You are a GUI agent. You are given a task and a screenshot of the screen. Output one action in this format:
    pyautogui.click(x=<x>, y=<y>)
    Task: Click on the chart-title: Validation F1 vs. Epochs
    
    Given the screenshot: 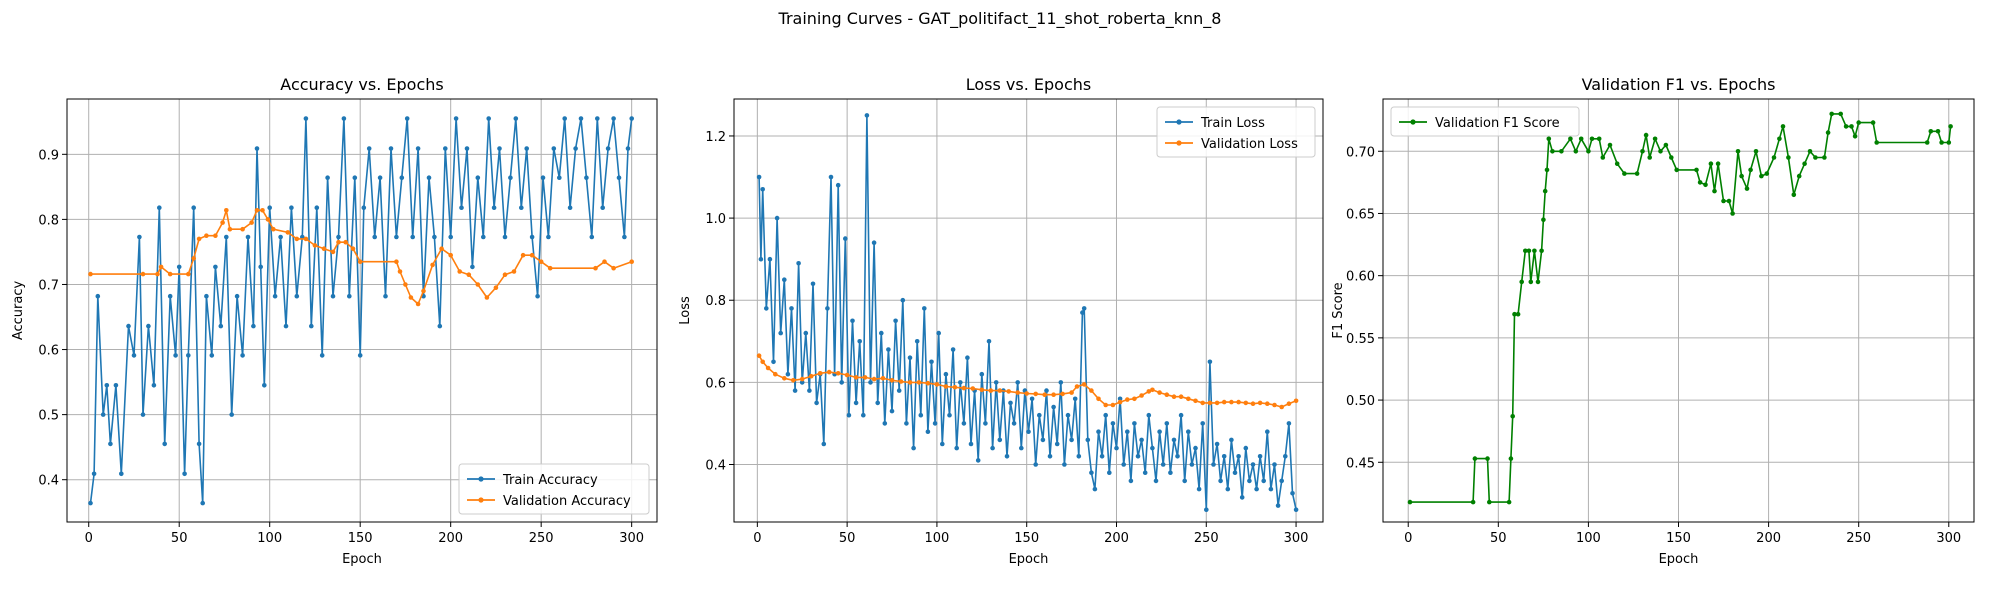 What is the action you would take?
    pyautogui.click(x=1679, y=84)
    